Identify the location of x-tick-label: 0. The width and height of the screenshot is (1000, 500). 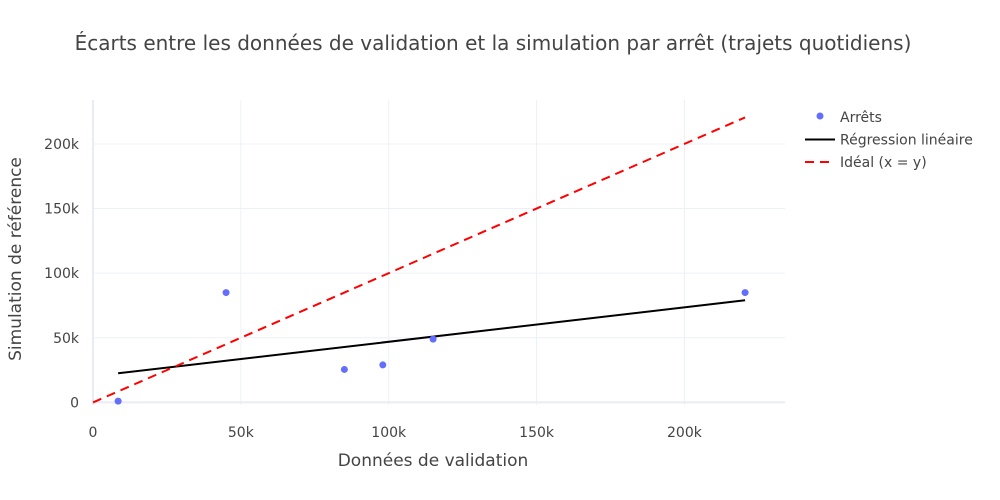
(93, 433).